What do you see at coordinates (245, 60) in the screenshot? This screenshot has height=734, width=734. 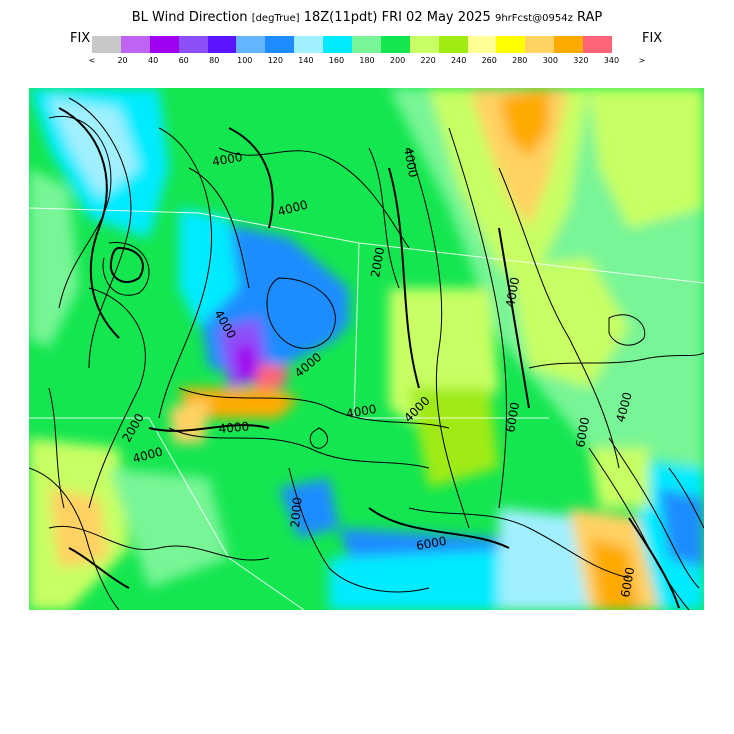 I see `legend-tick-label: 100` at bounding box center [245, 60].